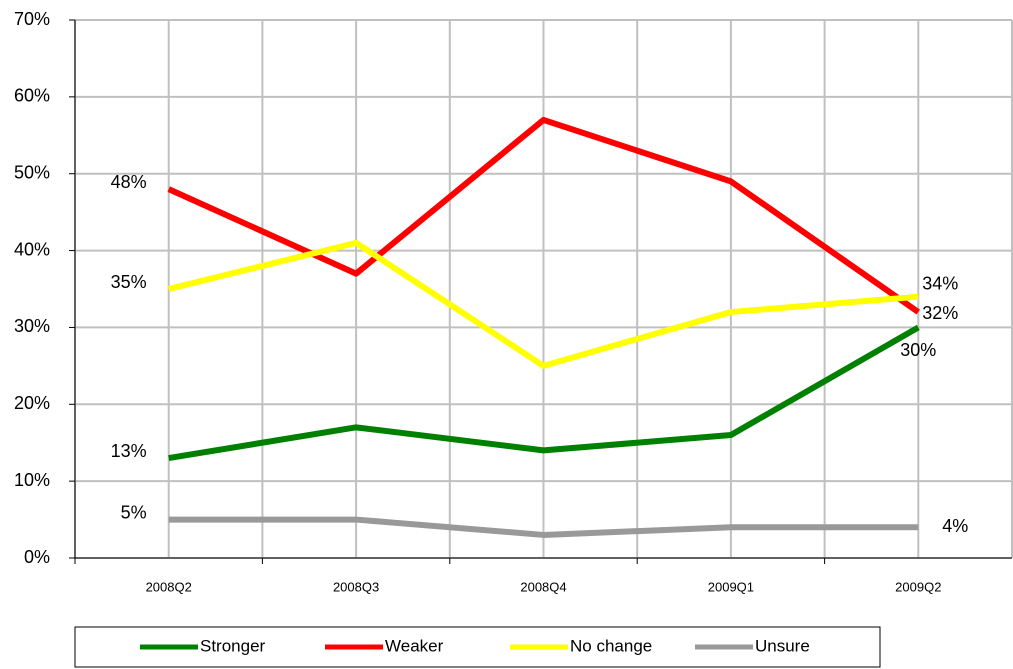 This screenshot has width=1013, height=669. Describe the element at coordinates (32, 403) in the screenshot. I see `y-tick-label: 20%` at that location.